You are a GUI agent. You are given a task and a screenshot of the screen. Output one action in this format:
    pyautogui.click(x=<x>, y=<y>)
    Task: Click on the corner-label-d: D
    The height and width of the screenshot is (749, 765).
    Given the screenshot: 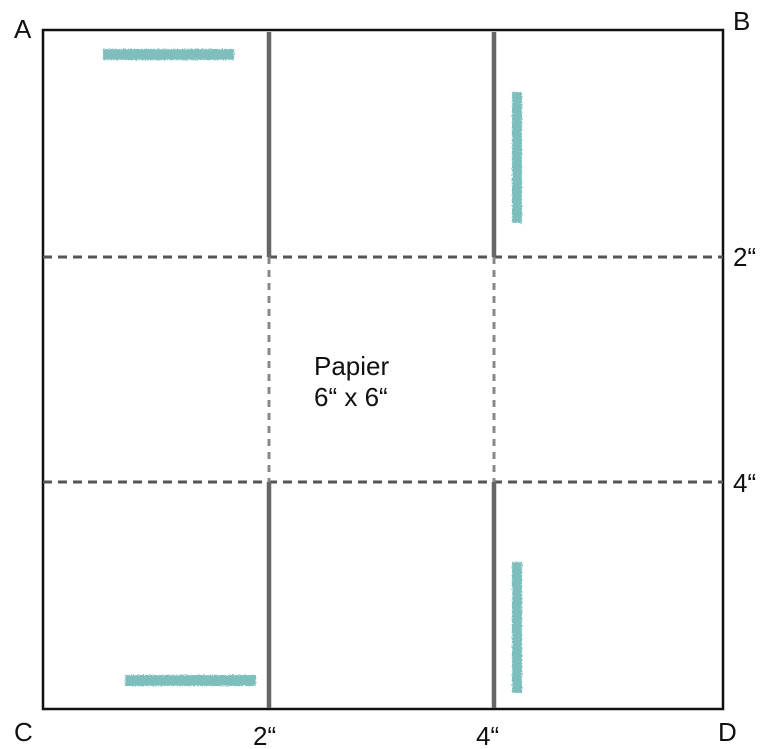 What is the action you would take?
    pyautogui.click(x=727, y=732)
    